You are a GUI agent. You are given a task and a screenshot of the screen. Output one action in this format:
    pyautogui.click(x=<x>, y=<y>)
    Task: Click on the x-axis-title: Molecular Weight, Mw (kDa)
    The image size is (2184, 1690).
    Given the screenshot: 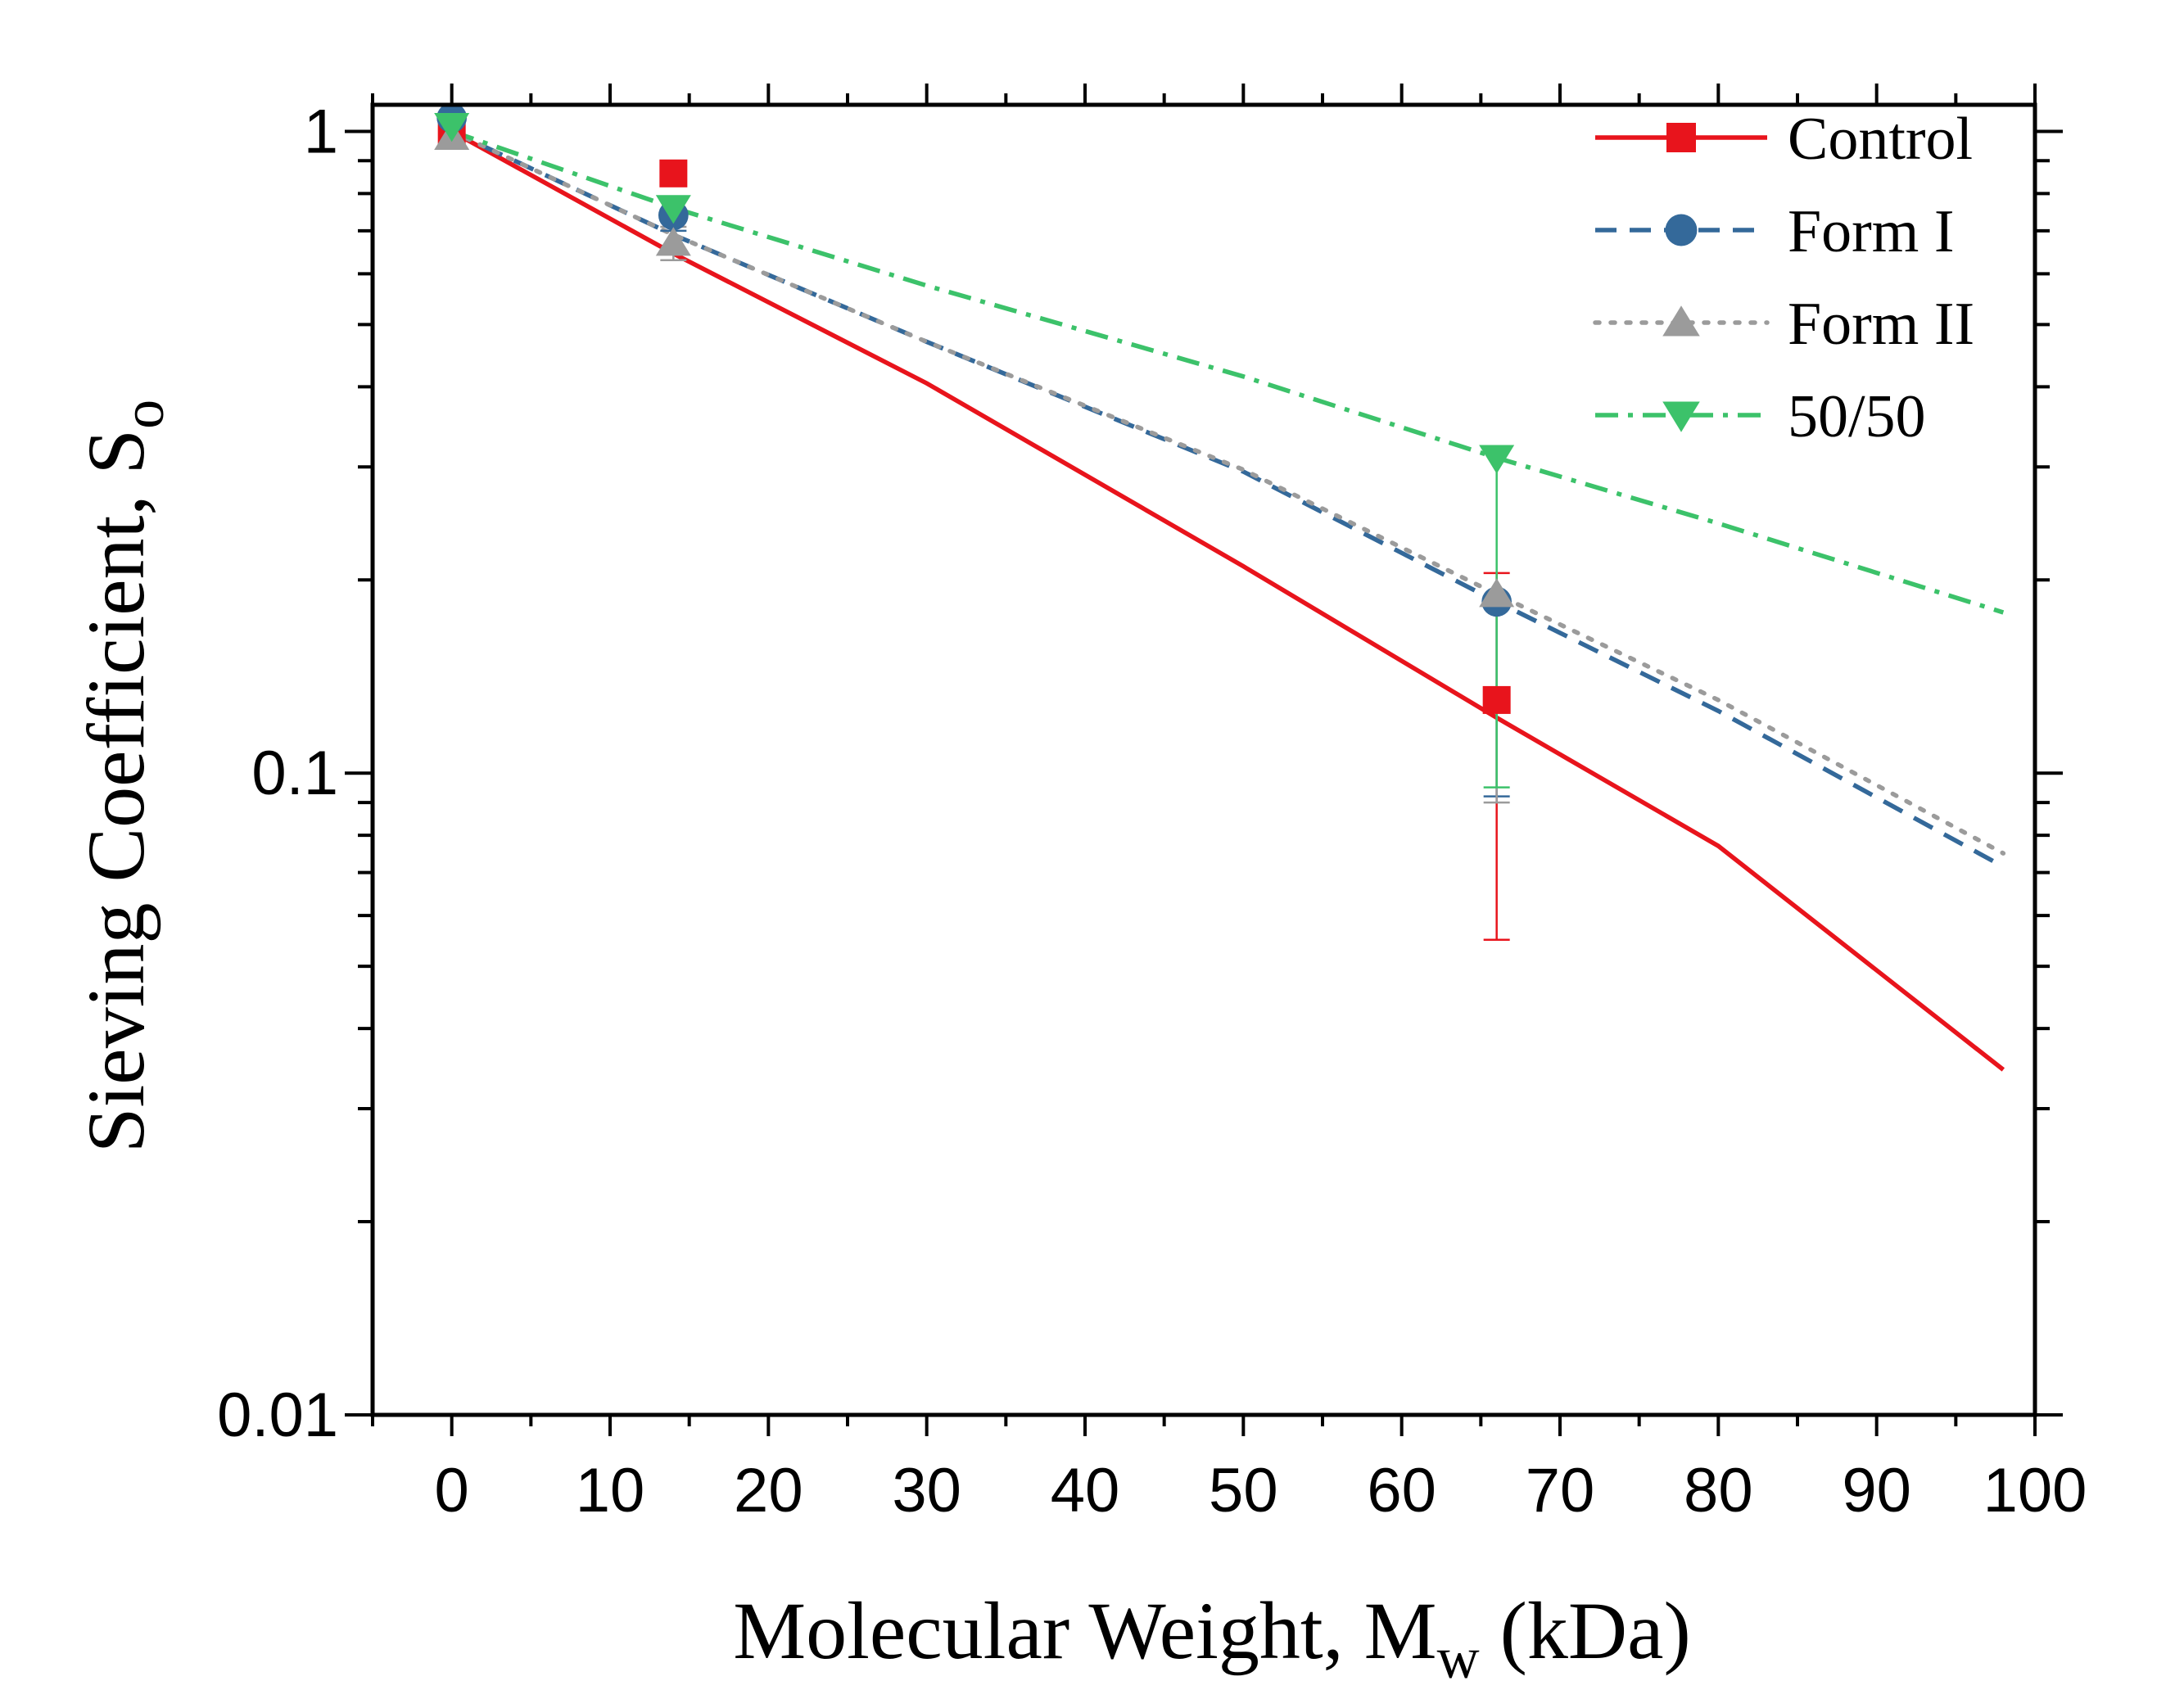 What is the action you would take?
    pyautogui.click(x=1212, y=1637)
    